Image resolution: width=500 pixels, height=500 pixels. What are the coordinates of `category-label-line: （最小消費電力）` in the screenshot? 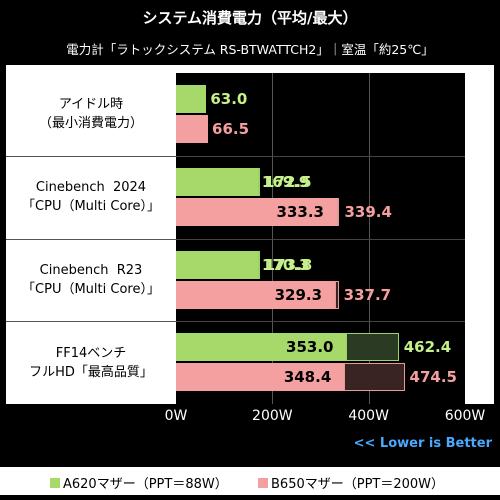 It's located at (90, 124).